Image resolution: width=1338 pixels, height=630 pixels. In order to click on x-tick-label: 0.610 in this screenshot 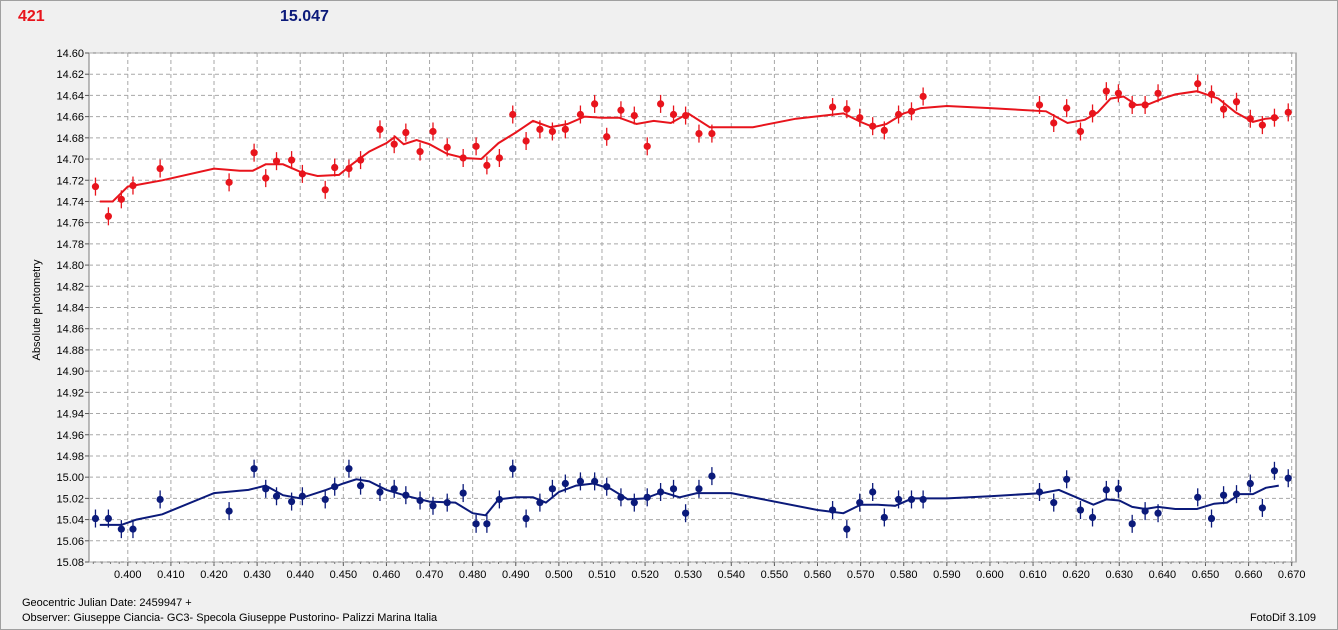, I will do `click(1033, 575)`.